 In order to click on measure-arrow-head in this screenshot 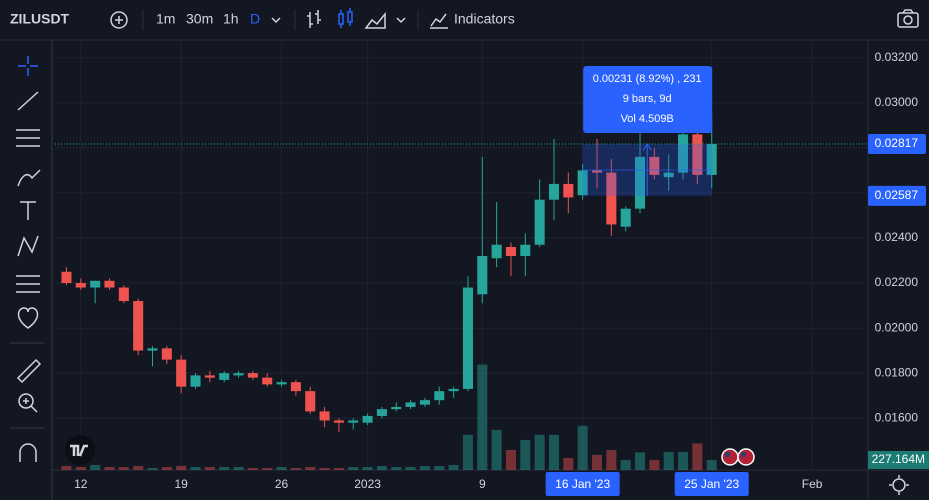, I will do `click(647, 147)`.